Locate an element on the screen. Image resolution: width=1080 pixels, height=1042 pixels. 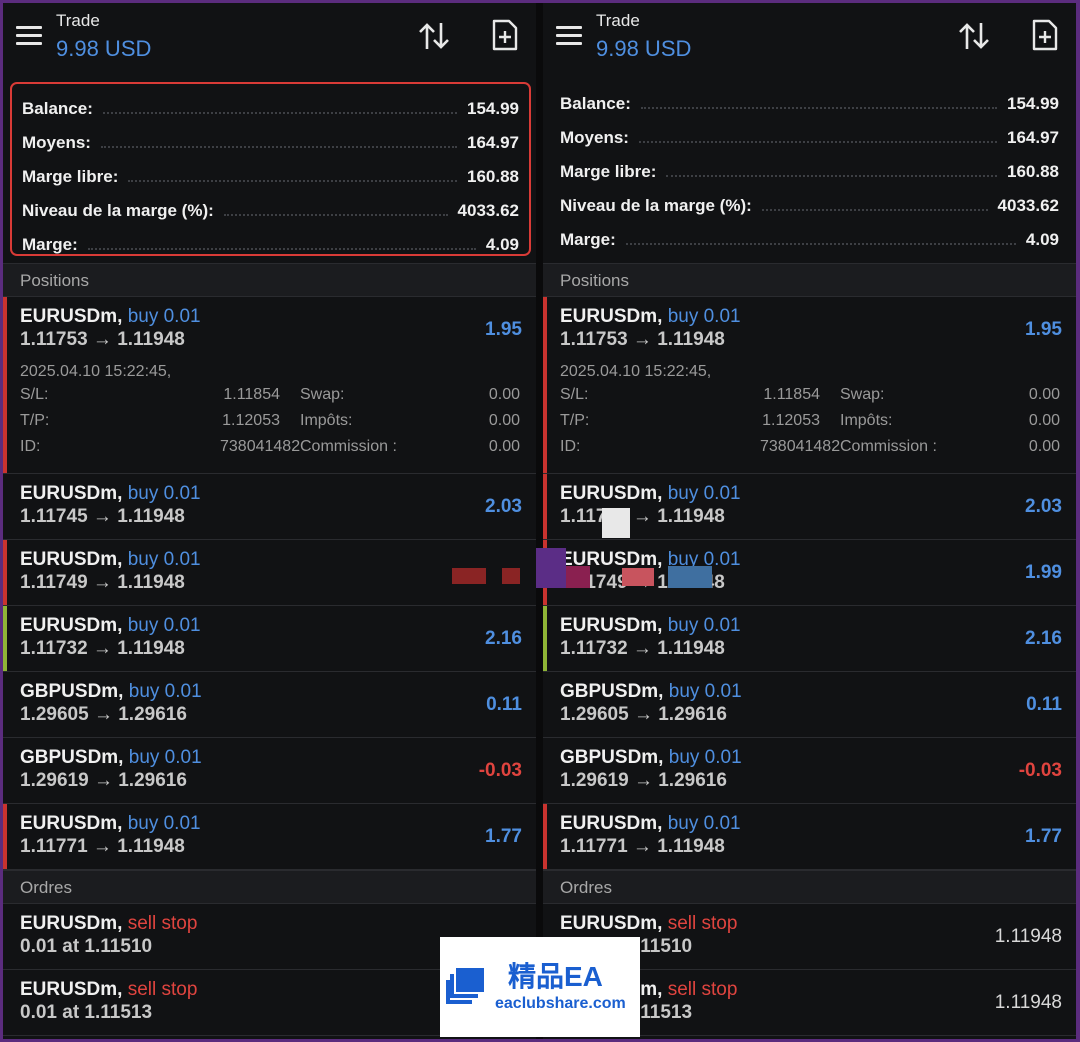
summary-value: 160.88 is located at coordinates (493, 176).